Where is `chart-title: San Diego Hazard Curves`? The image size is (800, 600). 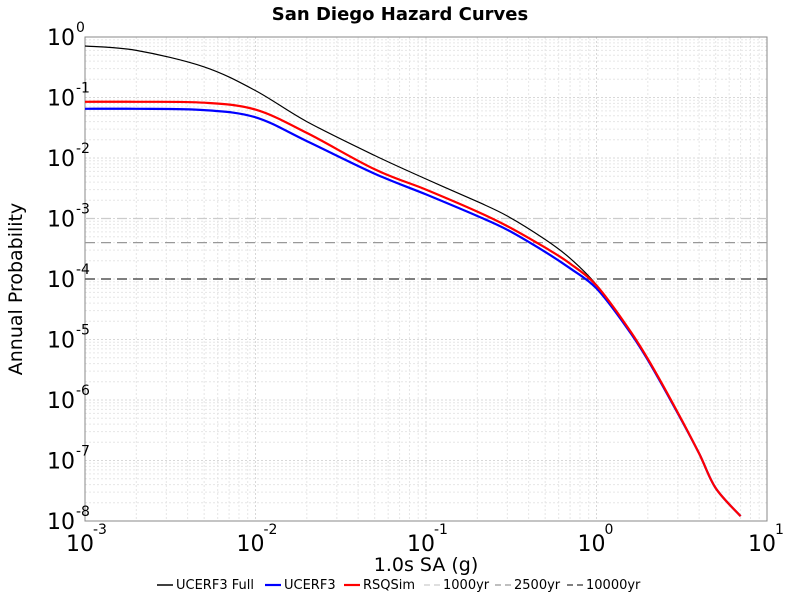
chart-title: San Diego Hazard Curves is located at coordinates (400, 14).